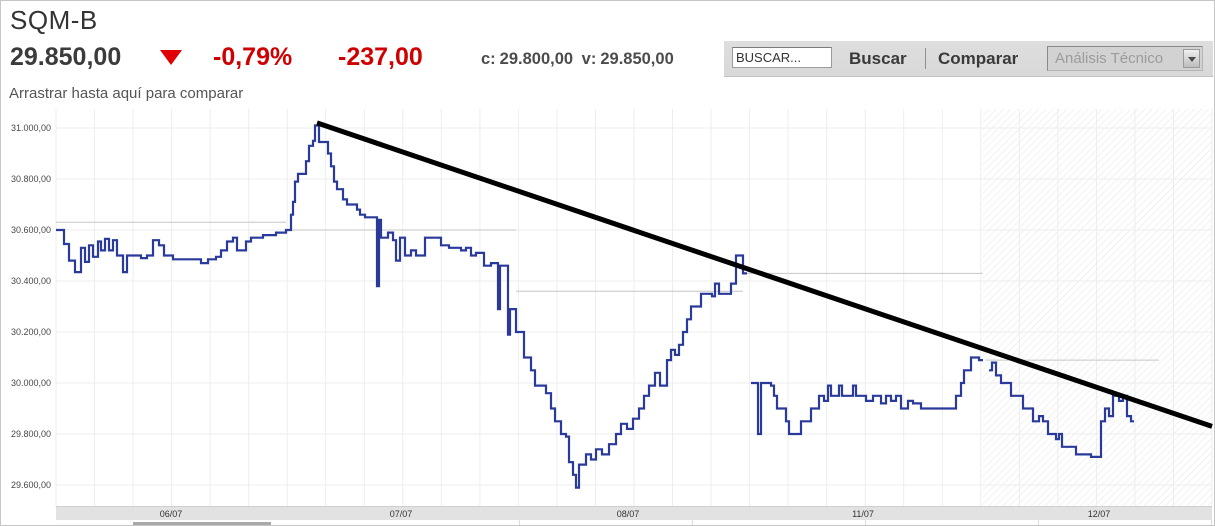 The image size is (1215, 526). I want to click on x-axis-tick-label: 06/07, so click(171, 514).